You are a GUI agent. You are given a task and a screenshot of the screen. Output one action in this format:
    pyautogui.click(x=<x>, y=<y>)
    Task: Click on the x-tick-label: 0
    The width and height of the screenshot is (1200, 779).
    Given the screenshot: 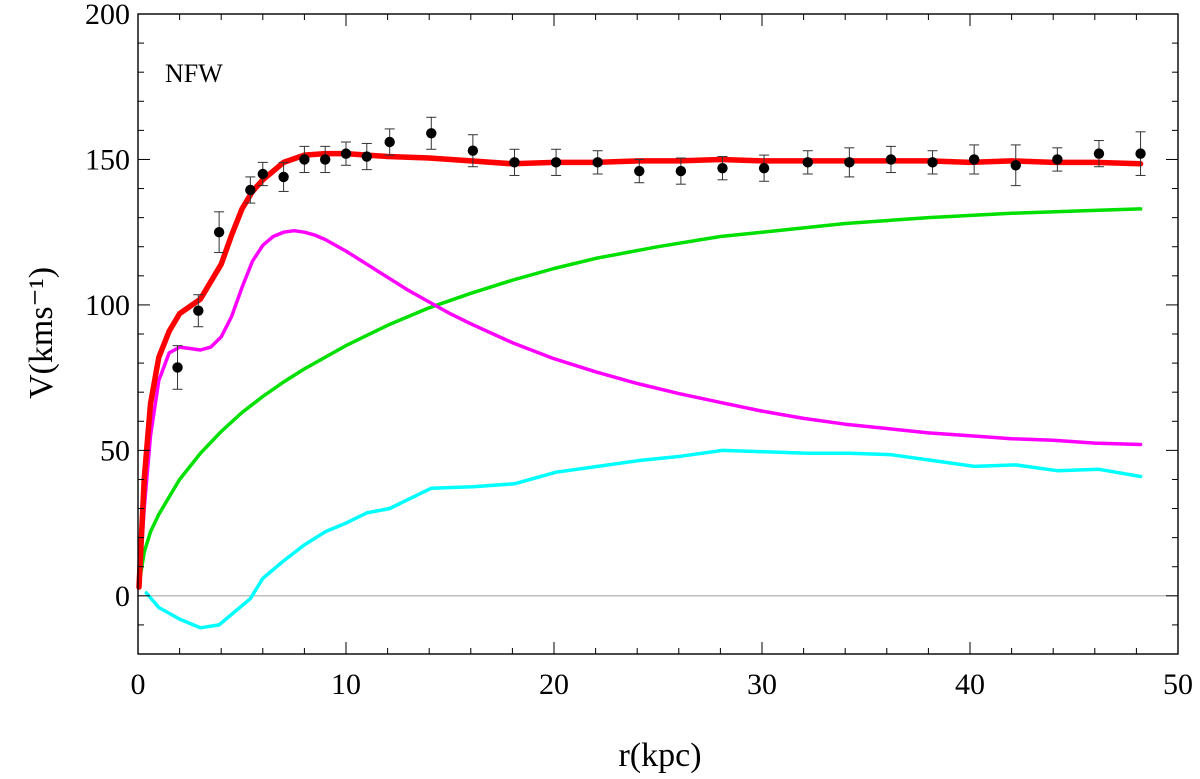 What is the action you would take?
    pyautogui.click(x=138, y=684)
    